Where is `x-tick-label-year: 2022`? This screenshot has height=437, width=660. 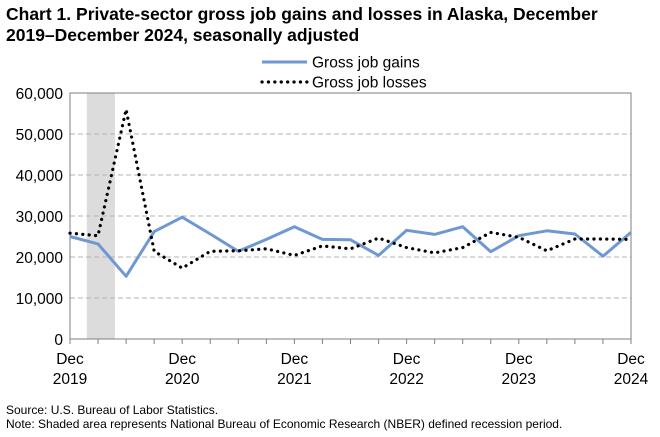 x-tick-label-year: 2022 is located at coordinates (406, 379).